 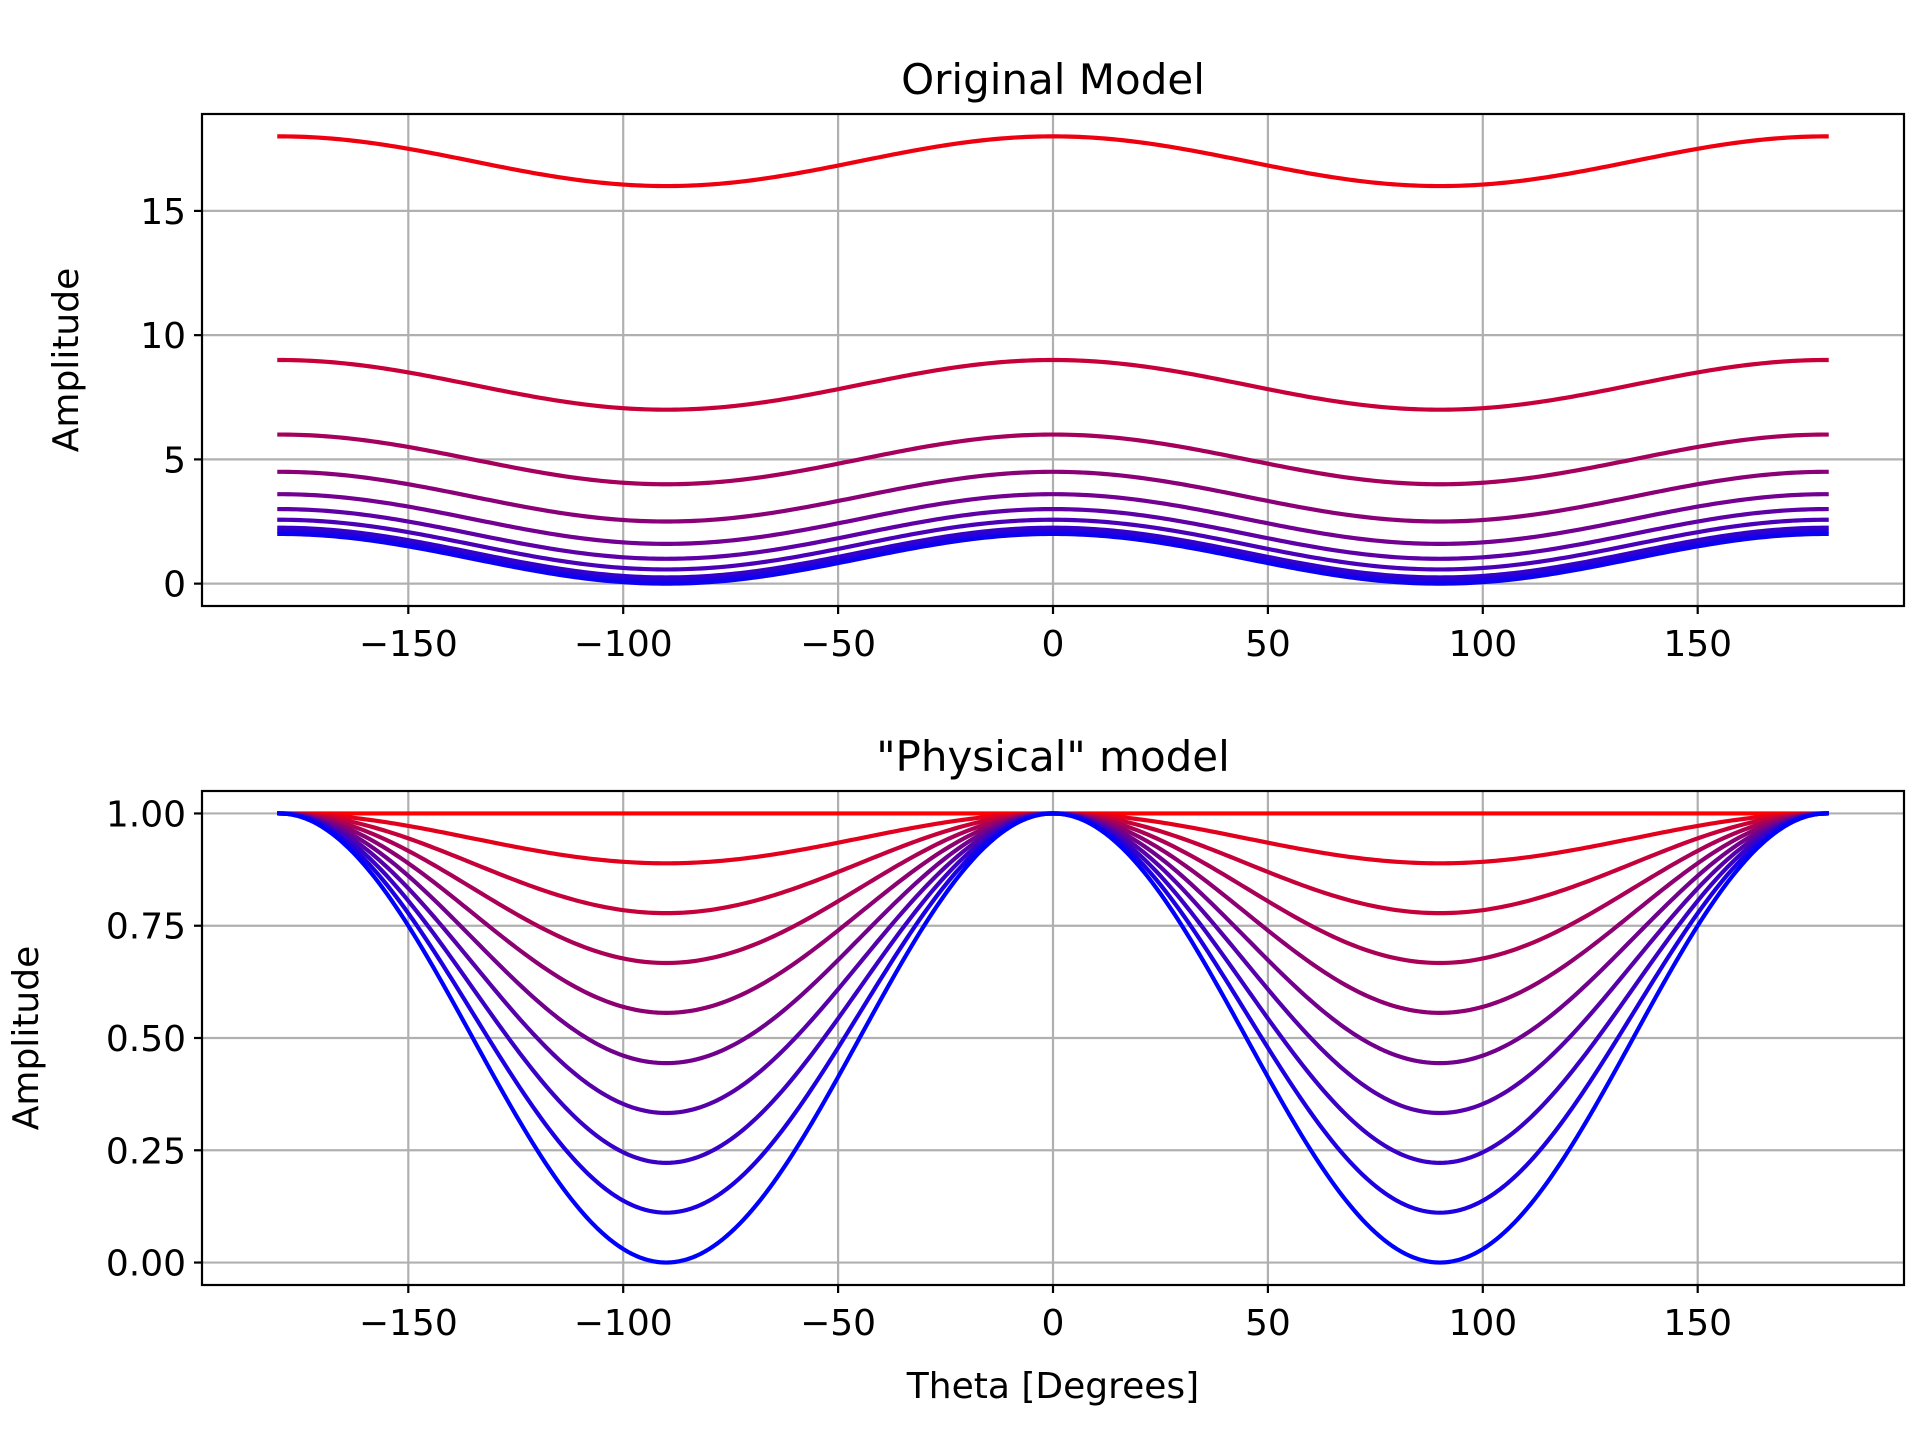 I want to click on chart-title-physical-model: "Physical" model, so click(x=1053, y=756).